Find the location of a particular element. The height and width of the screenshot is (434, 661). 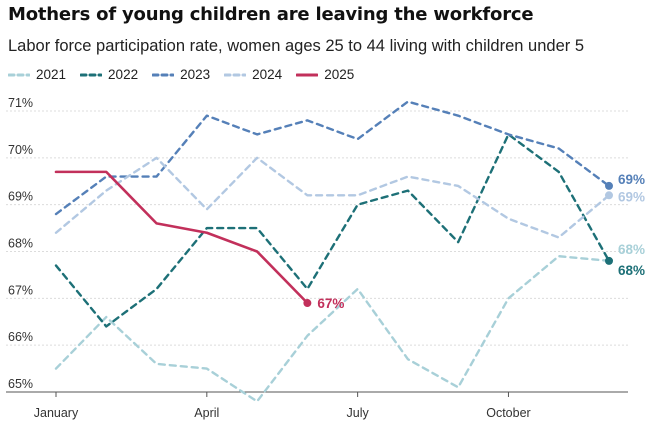

end-label-2023: 69% is located at coordinates (631, 179).